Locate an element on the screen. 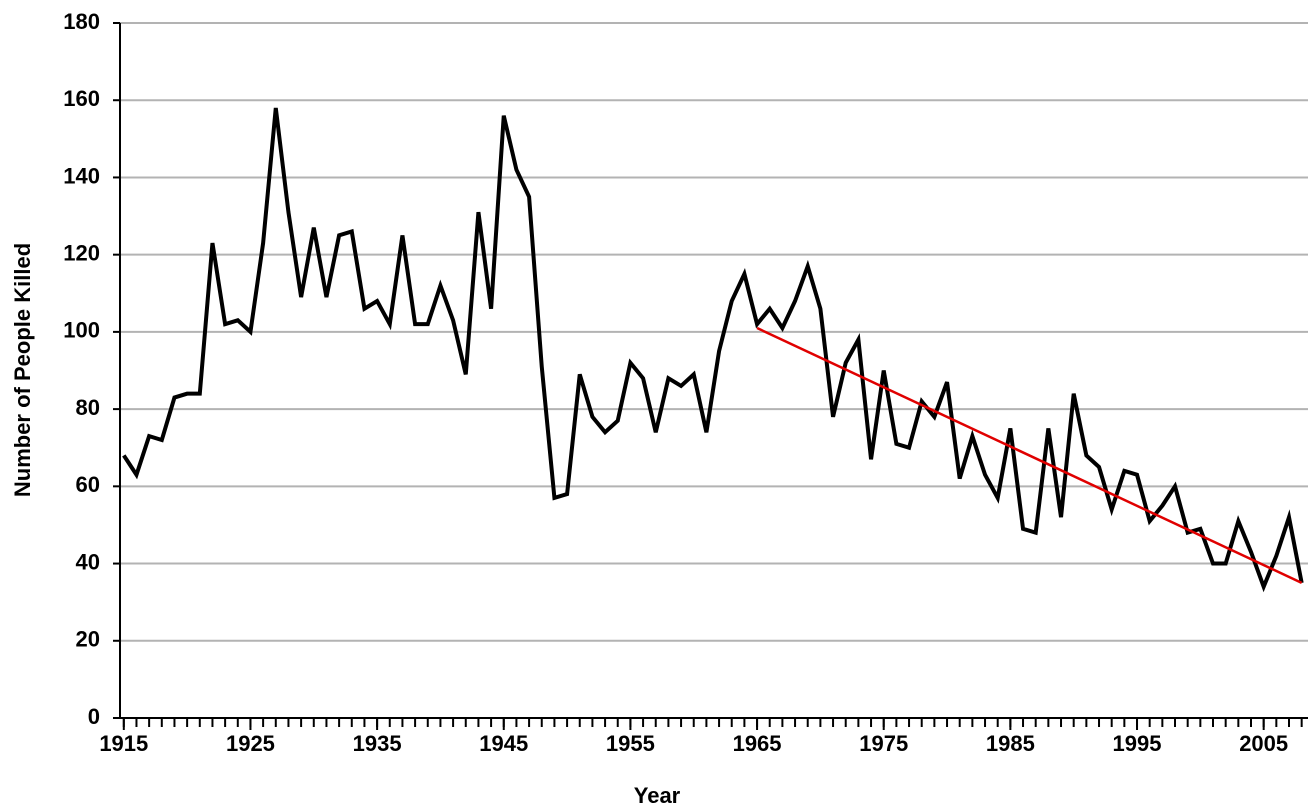  y-axis-title: Number of People Killed is located at coordinates (22, 370).